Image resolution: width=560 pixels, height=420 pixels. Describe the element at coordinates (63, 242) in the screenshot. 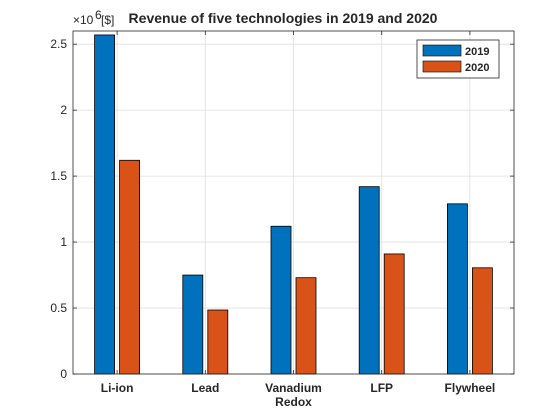

I see `y-tick-label-2: 1` at that location.